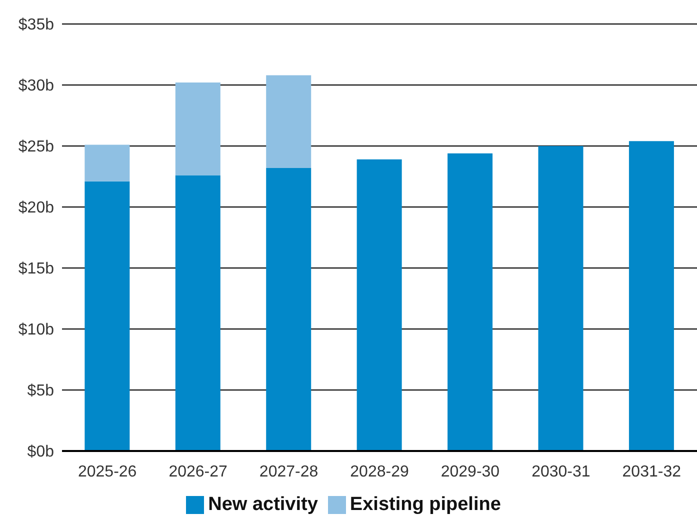 Image resolution: width=697 pixels, height=525 pixels. Describe the element at coordinates (36, 25) in the screenshot. I see `y-tick-label: $35b` at that location.